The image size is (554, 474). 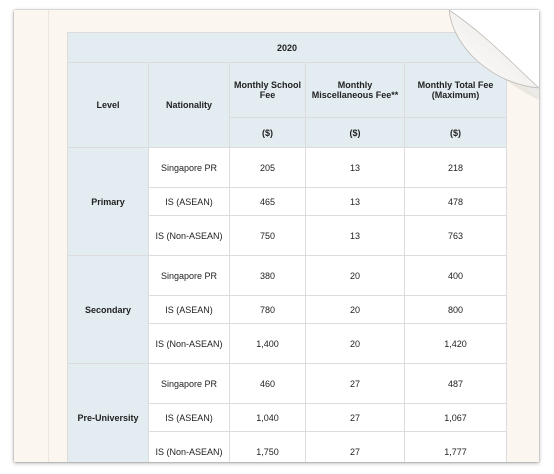 What do you see at coordinates (455, 275) in the screenshot?
I see `total-fee-cell: 400` at bounding box center [455, 275].